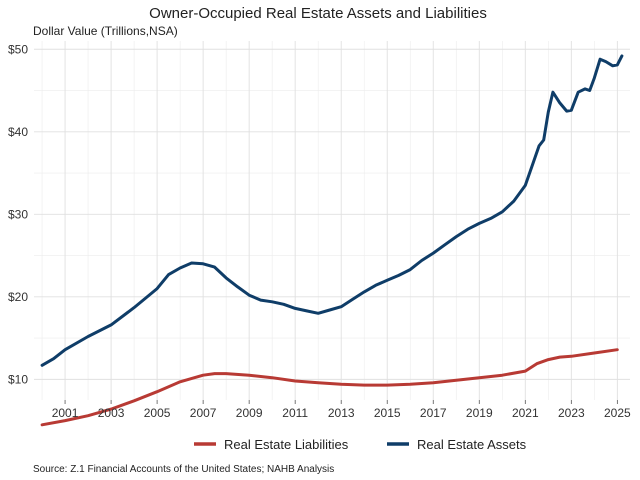  I want to click on y-tick-label: $40, so click(18, 132).